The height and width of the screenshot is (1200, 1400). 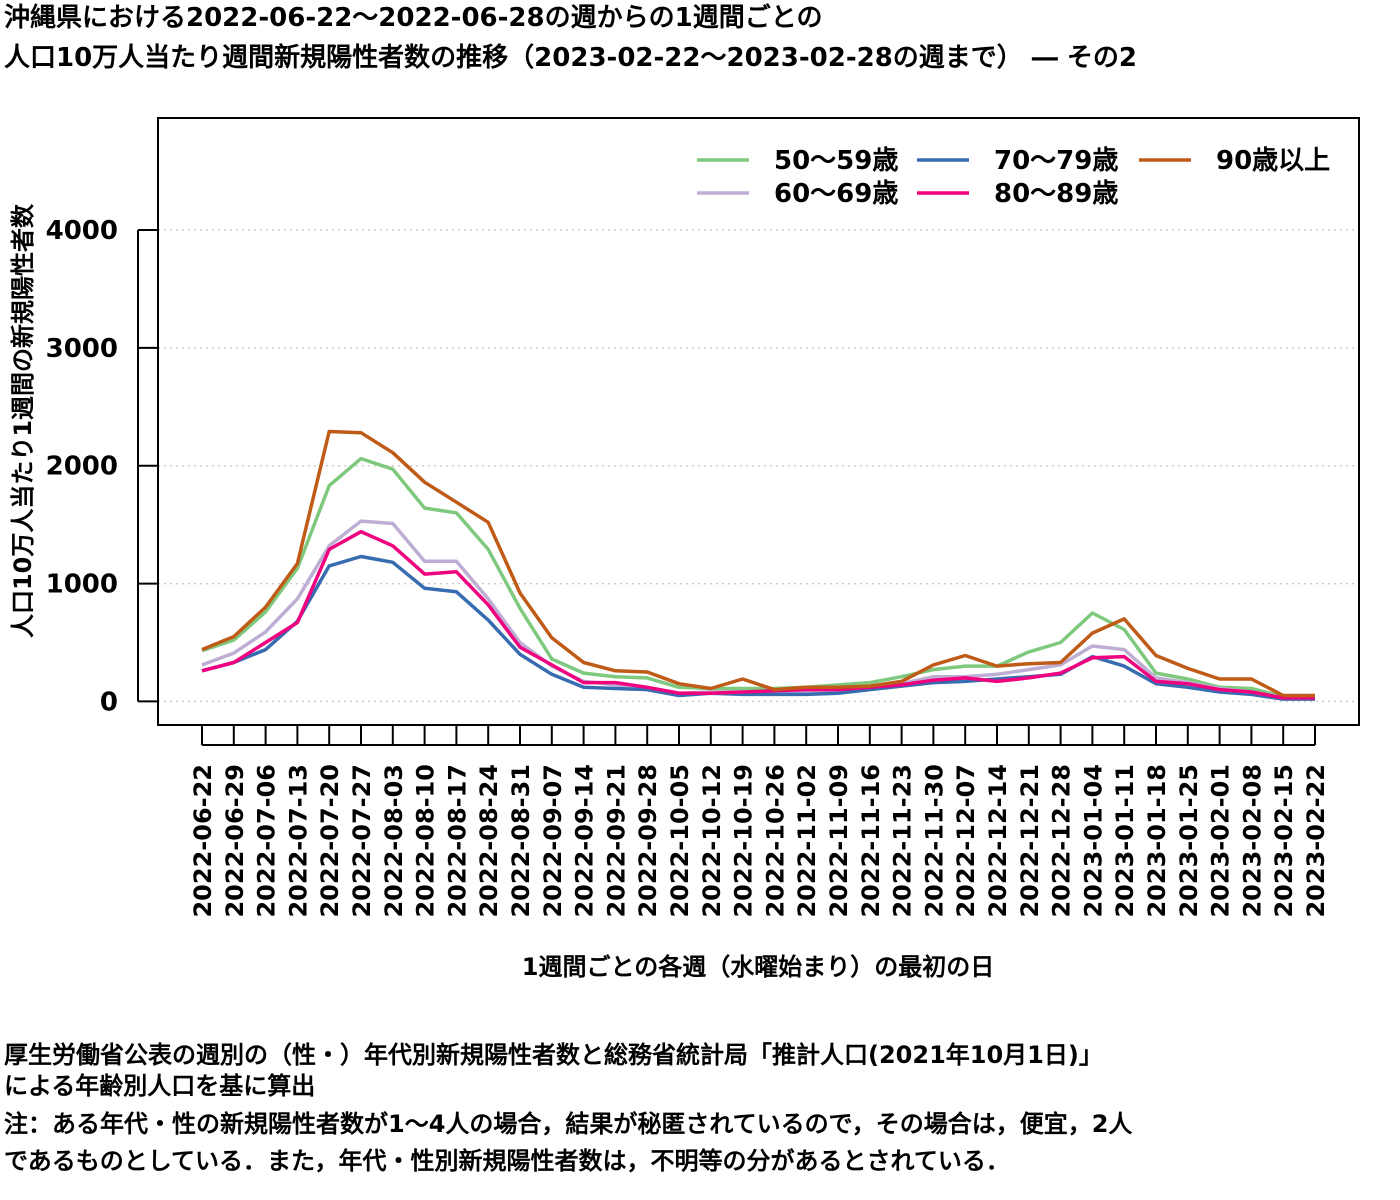 I want to click on x-tick-label: 2022-10-12, so click(x=712, y=841).